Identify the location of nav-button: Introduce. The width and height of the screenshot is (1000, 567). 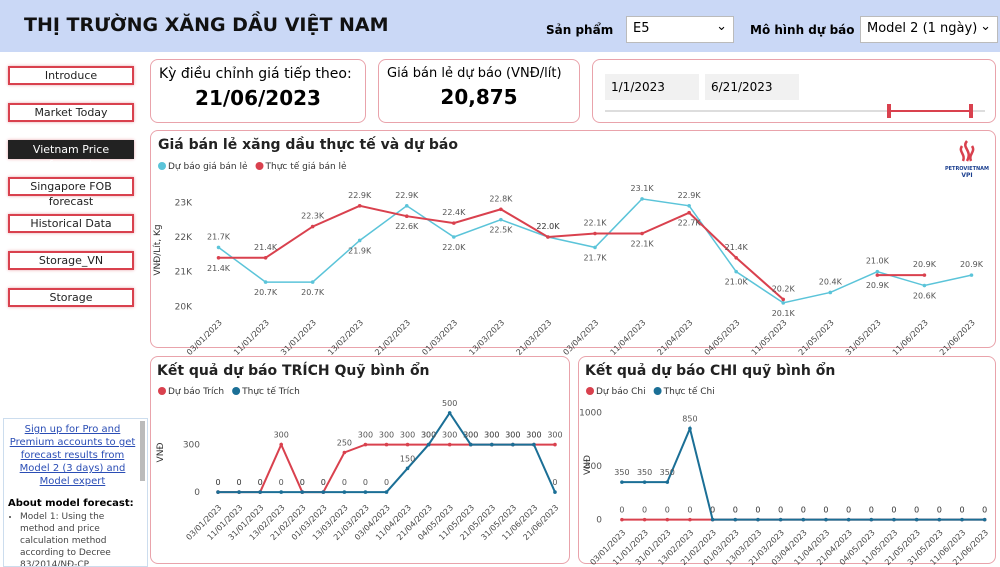
(71, 75).